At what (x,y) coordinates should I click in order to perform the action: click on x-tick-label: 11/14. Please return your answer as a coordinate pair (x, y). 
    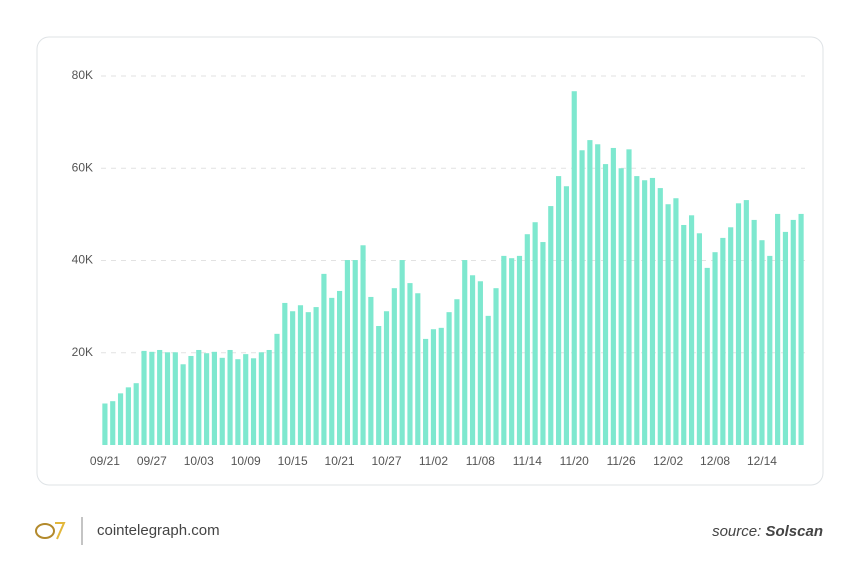
    Looking at the image, I should click on (527, 461).